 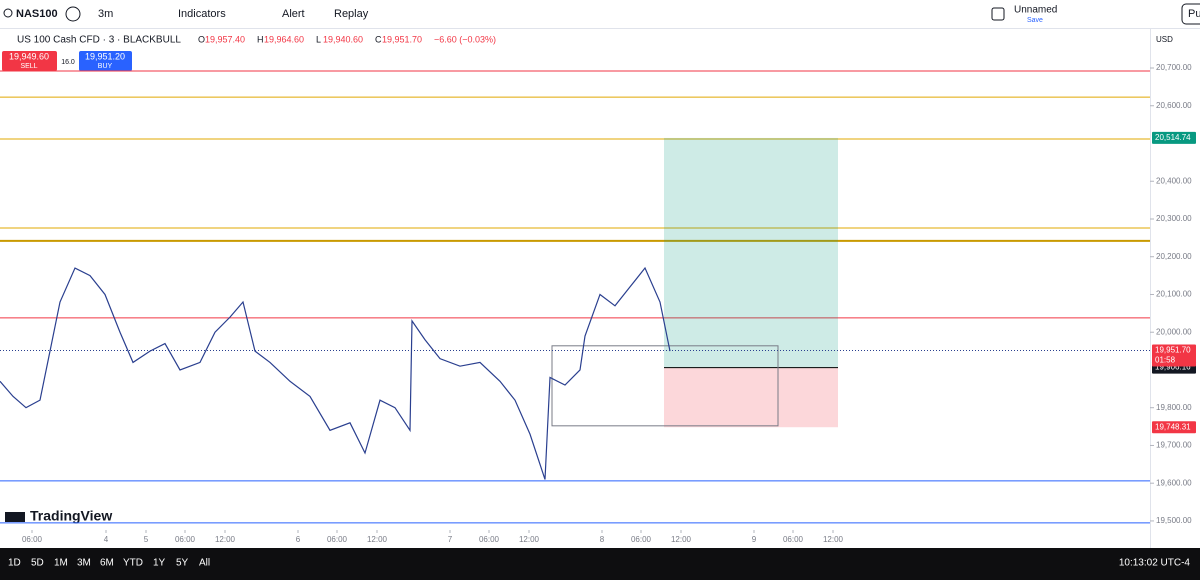 I want to click on range-button: YTD, so click(x=133, y=563).